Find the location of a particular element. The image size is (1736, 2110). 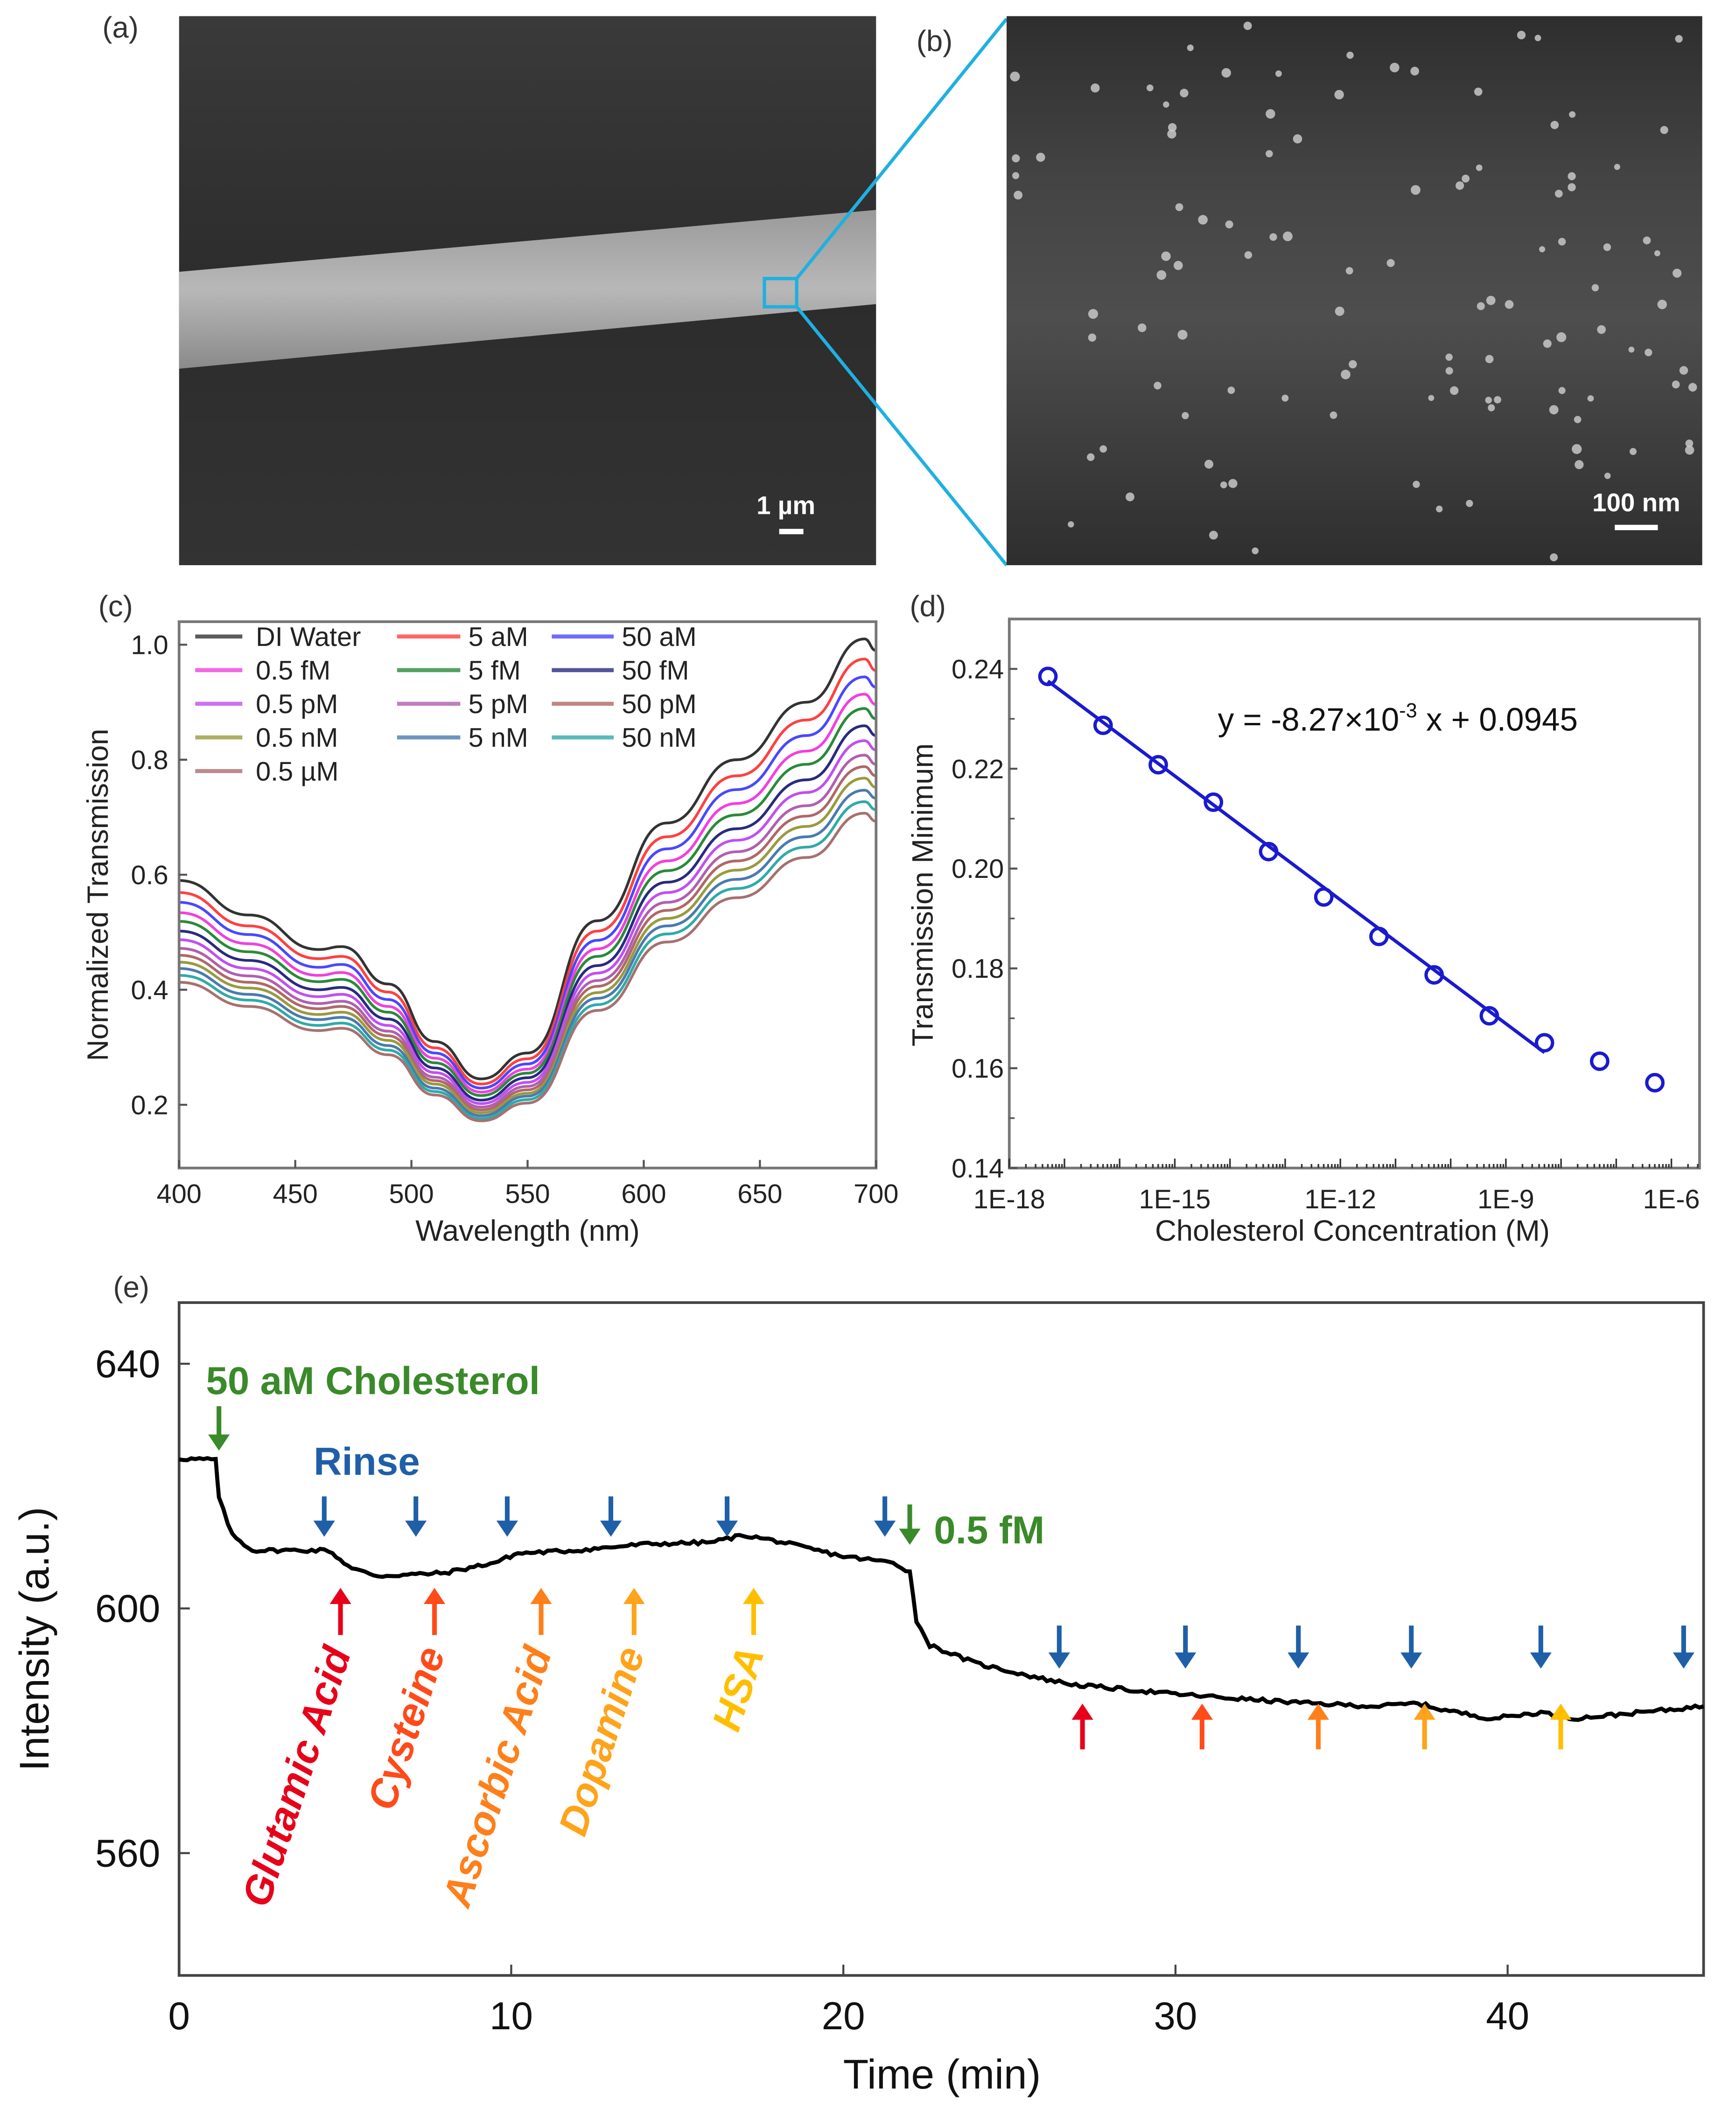

panel-label-c: (c) is located at coordinates (115, 607).